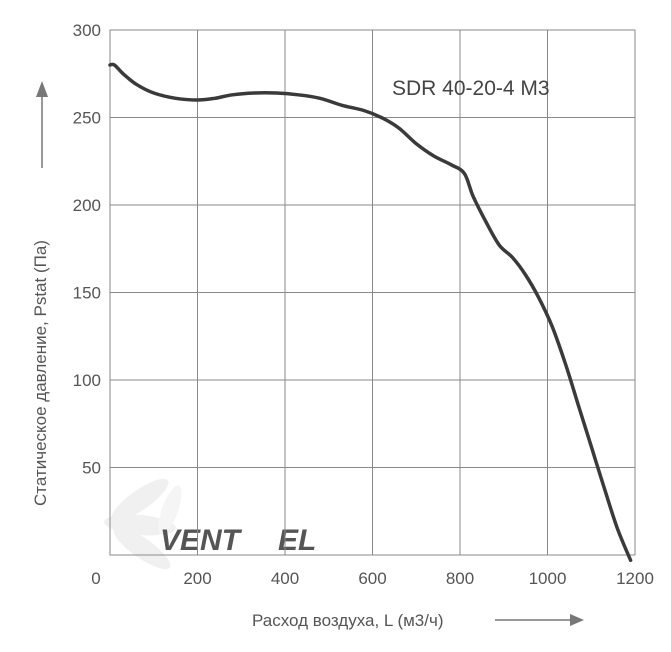 The height and width of the screenshot is (652, 671). I want to click on fan-blades-icon, so click(143, 524).